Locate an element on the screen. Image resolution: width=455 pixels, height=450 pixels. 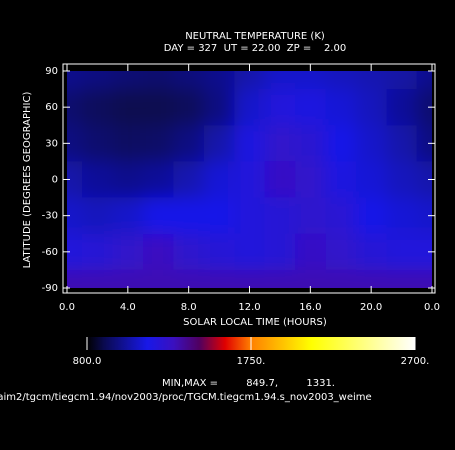
y-tick-label: 0 is located at coordinates (55, 180).